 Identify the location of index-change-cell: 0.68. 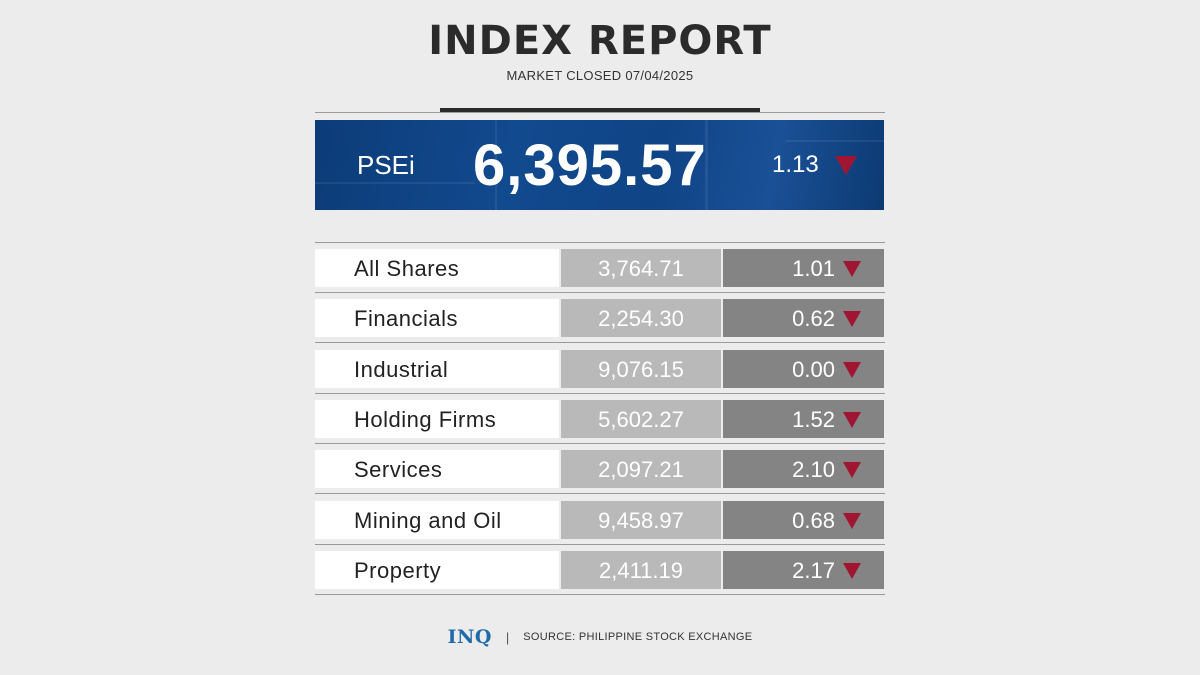
(803, 520).